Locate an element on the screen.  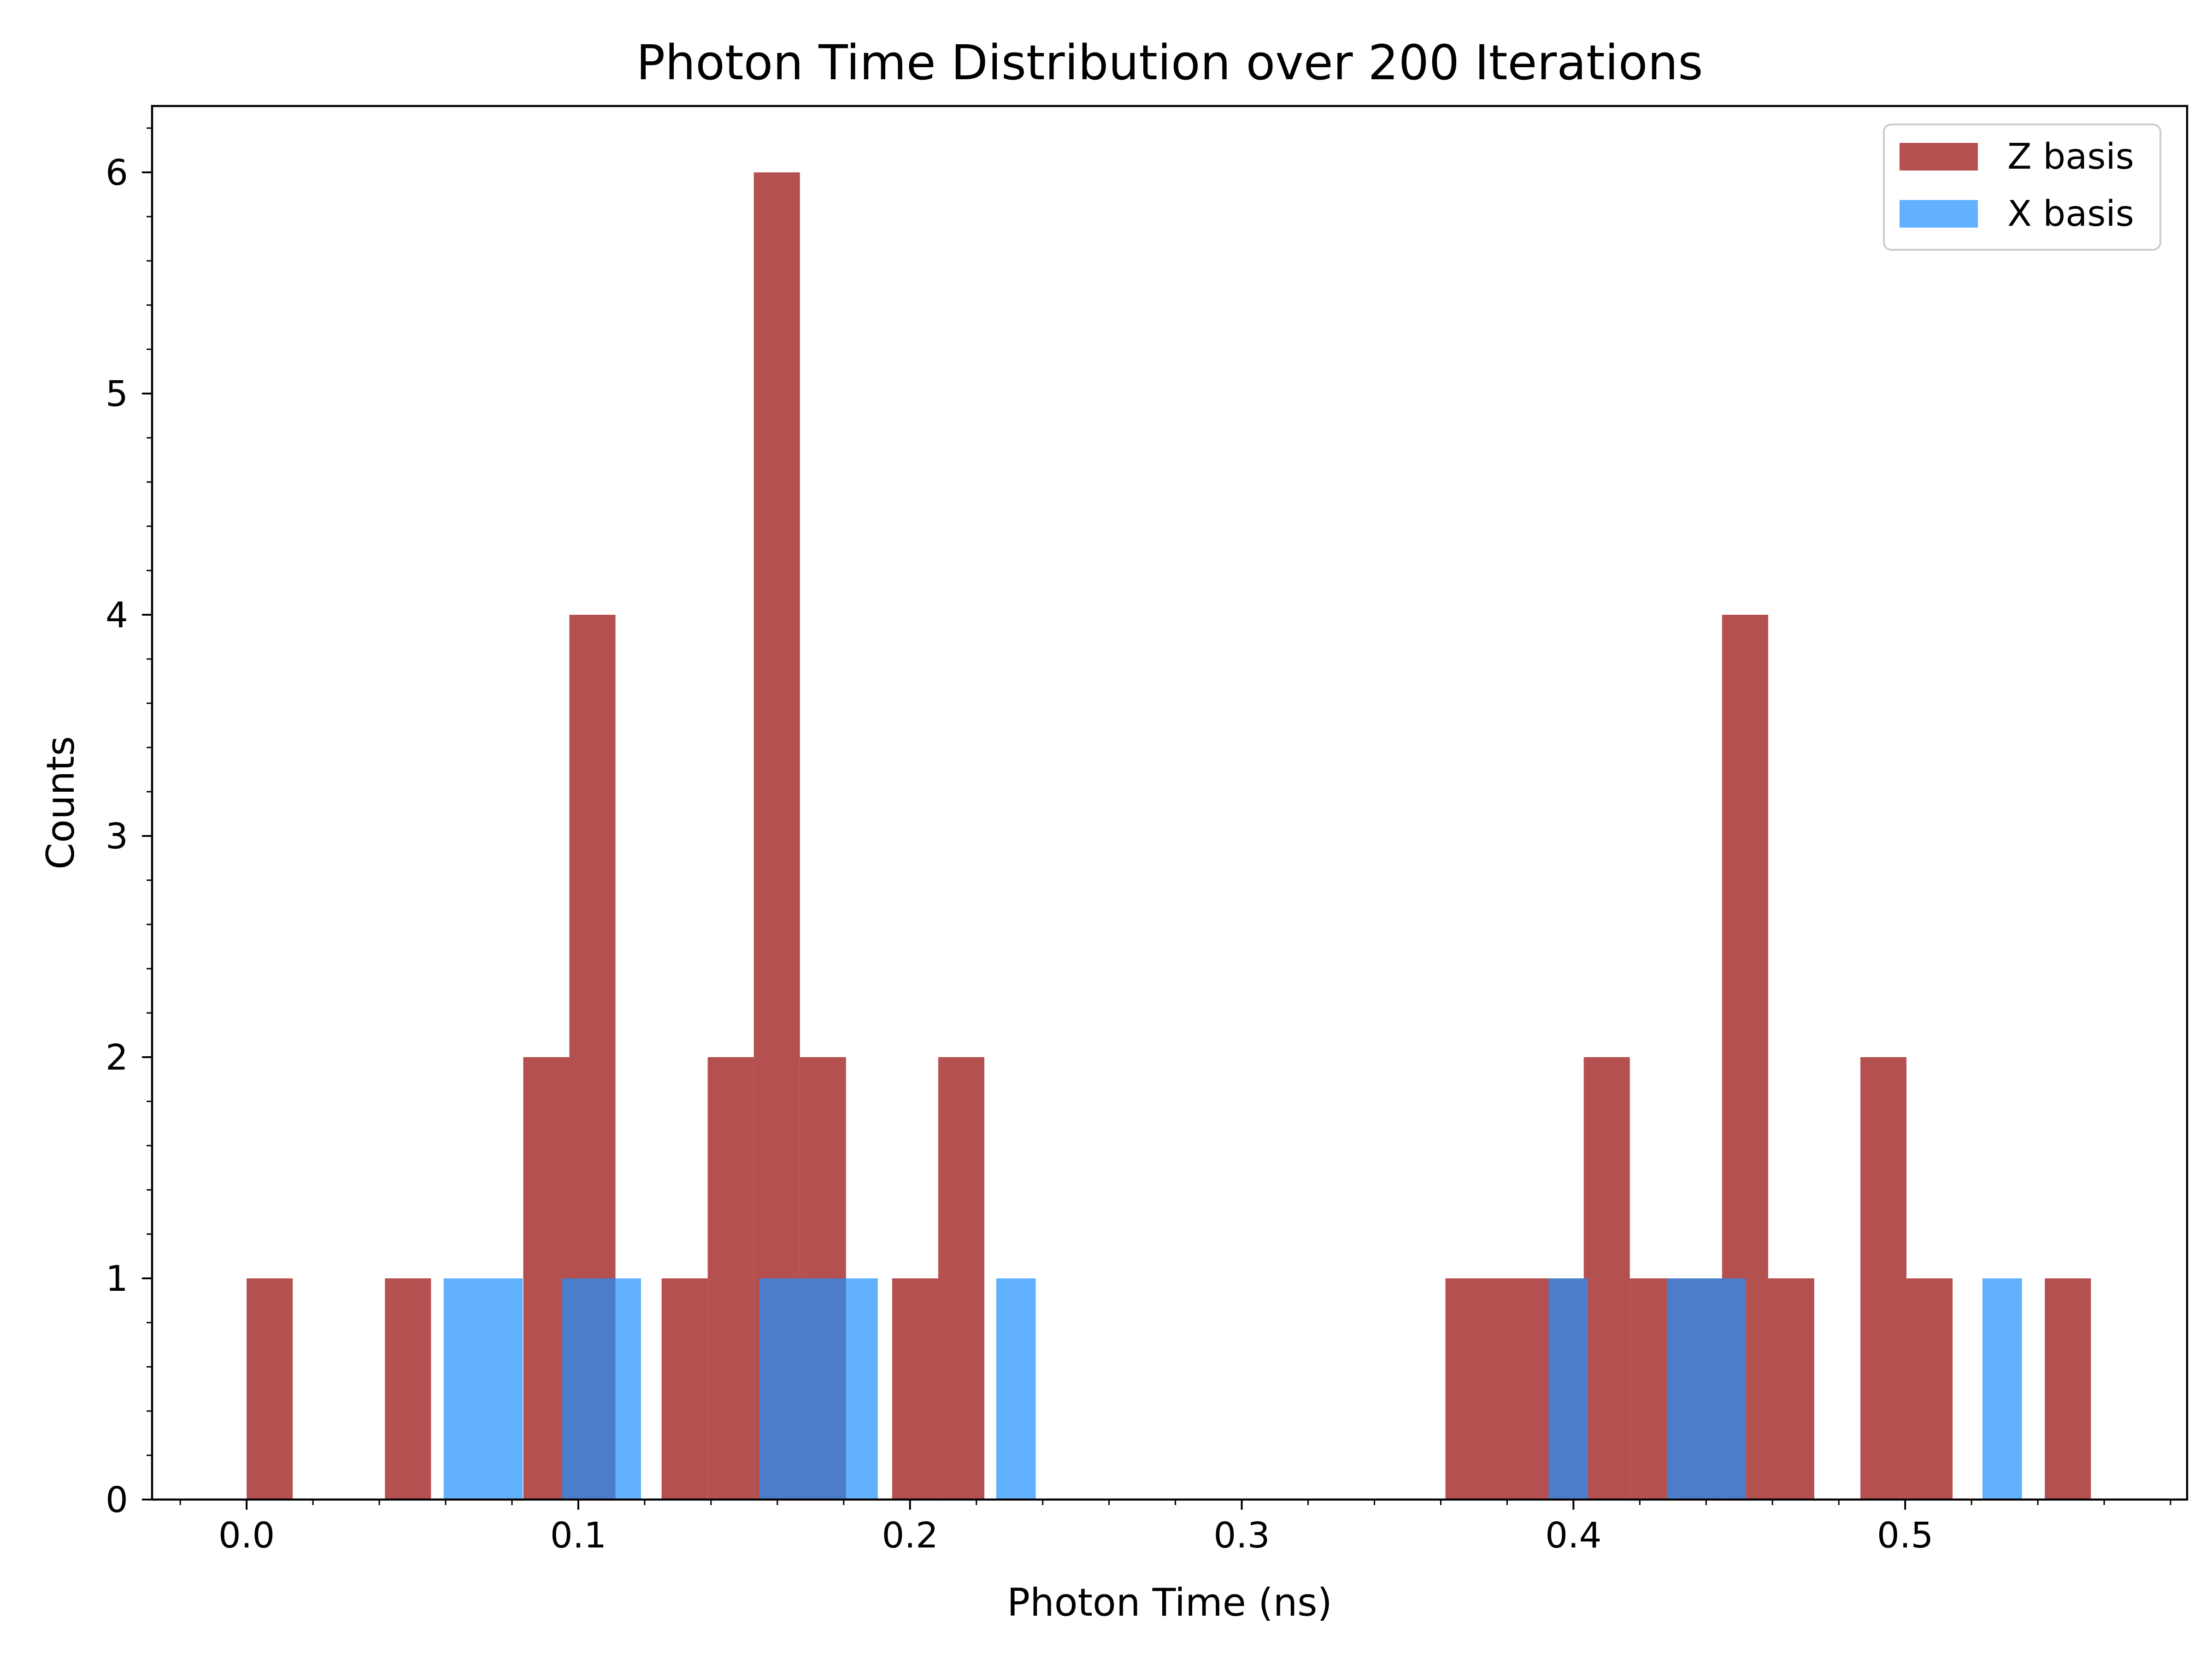
x-basis-bars is located at coordinates (1232, 1389).